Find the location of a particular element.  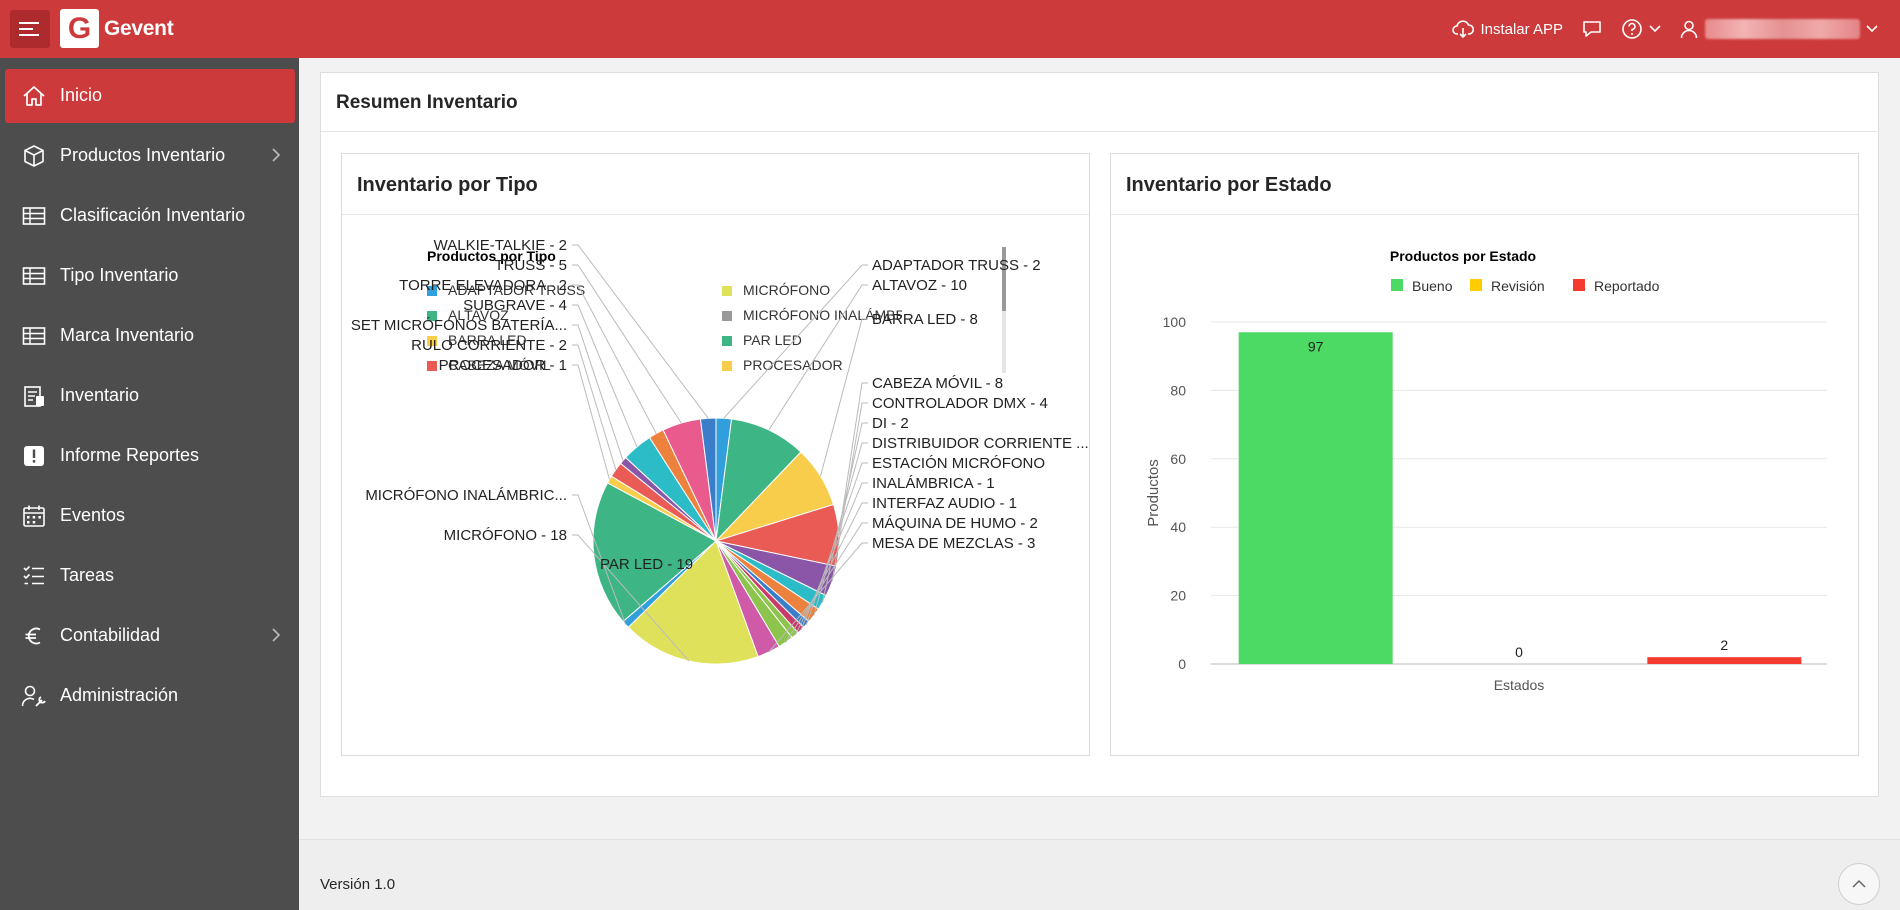

pie-slice-label: INTERFAZ AUDIO - 1 is located at coordinates (944, 503).